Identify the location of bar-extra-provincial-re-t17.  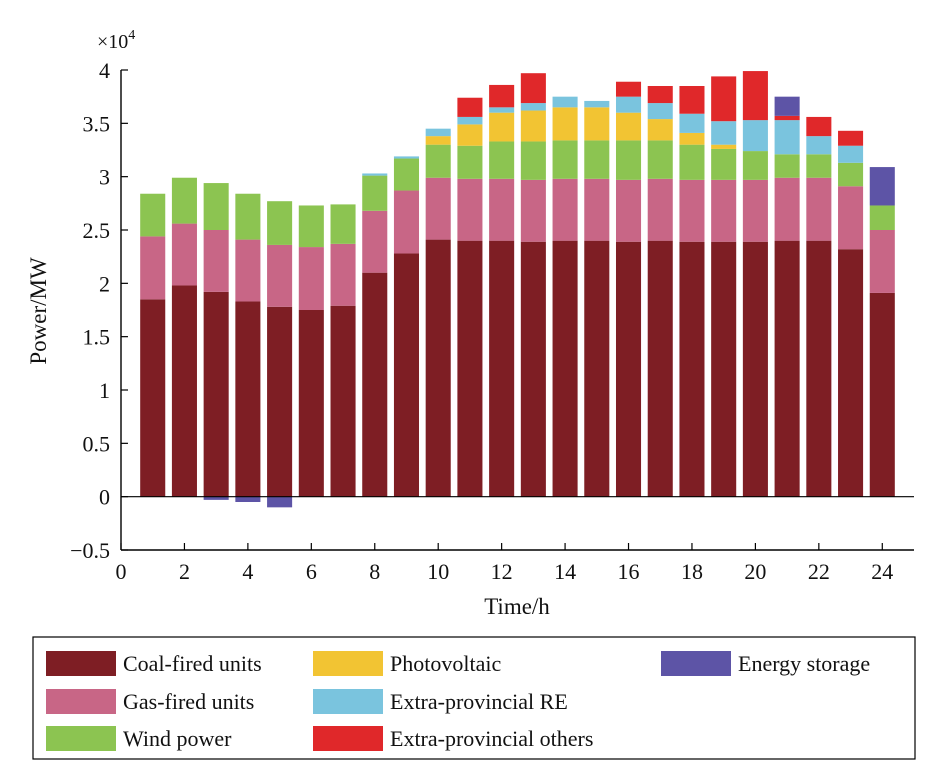
(660, 111).